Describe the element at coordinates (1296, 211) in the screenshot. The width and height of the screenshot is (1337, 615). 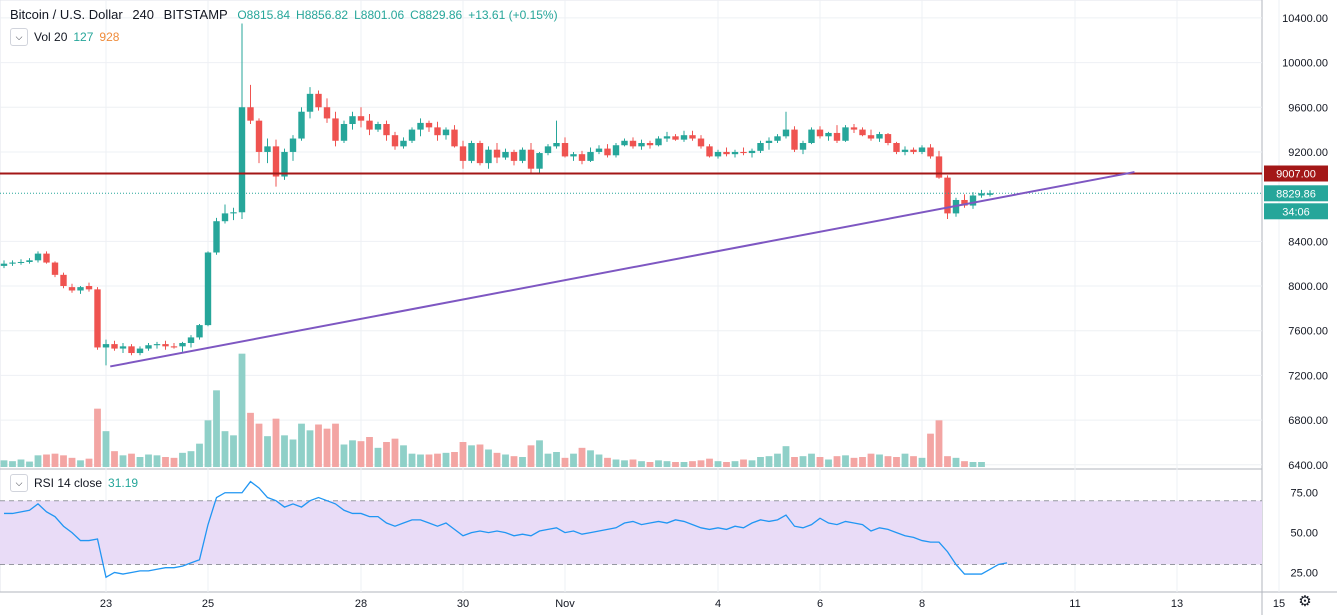
I see `bar-countdown-label-bg` at that location.